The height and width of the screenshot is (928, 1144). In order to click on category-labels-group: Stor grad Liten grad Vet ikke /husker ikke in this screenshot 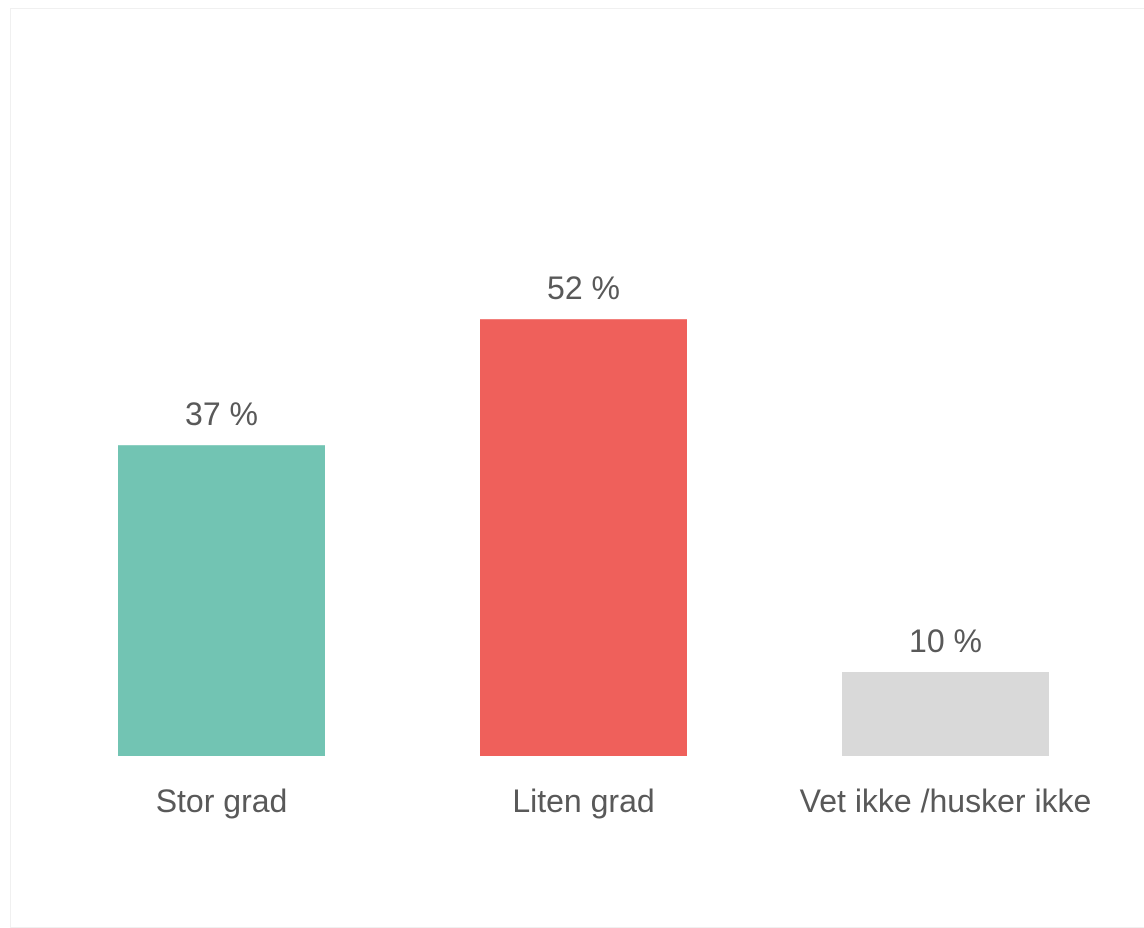, I will do `click(624, 801)`.